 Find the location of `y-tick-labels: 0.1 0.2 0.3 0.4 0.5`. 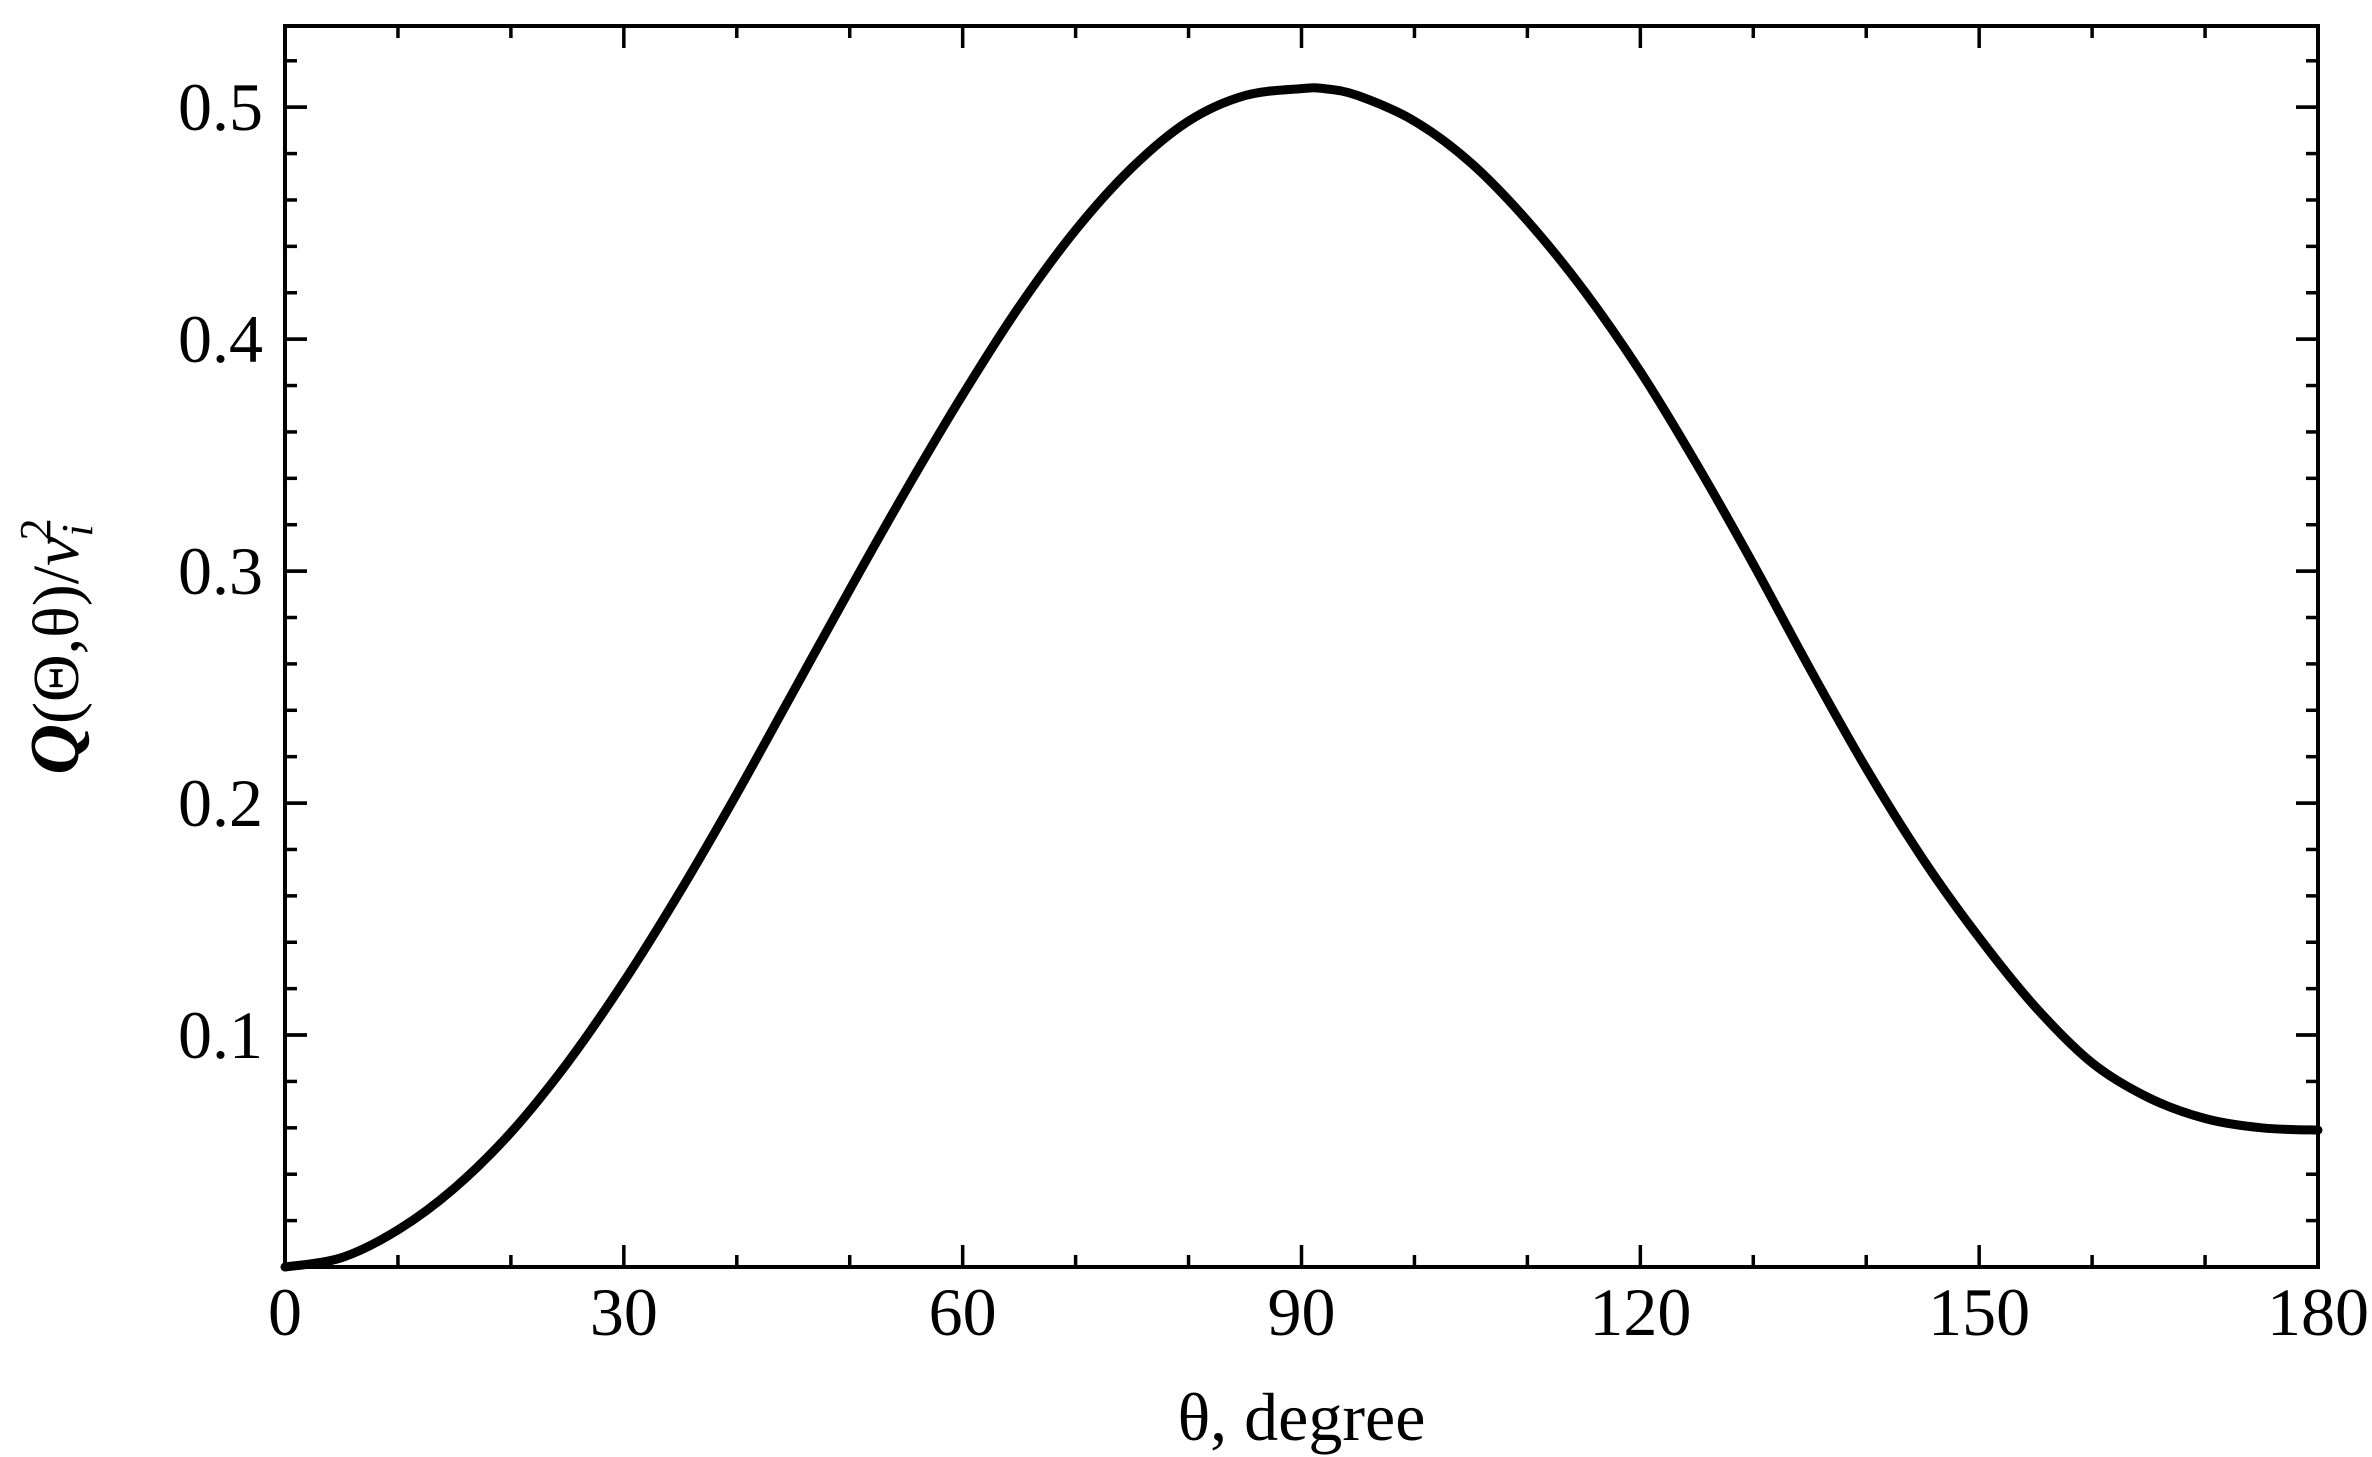

y-tick-labels: 0.1 0.2 0.3 0.4 0.5 is located at coordinates (220, 571).